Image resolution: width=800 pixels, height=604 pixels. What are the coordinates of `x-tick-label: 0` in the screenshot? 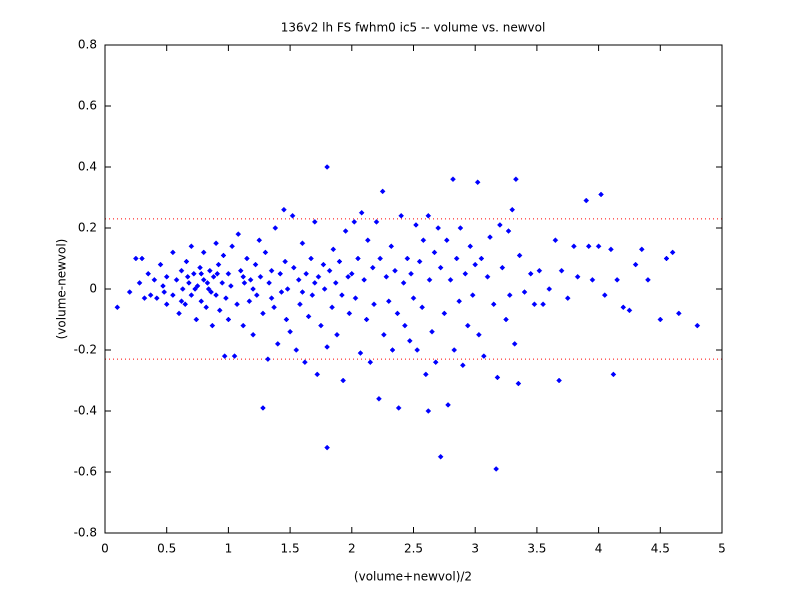 It's located at (105, 549).